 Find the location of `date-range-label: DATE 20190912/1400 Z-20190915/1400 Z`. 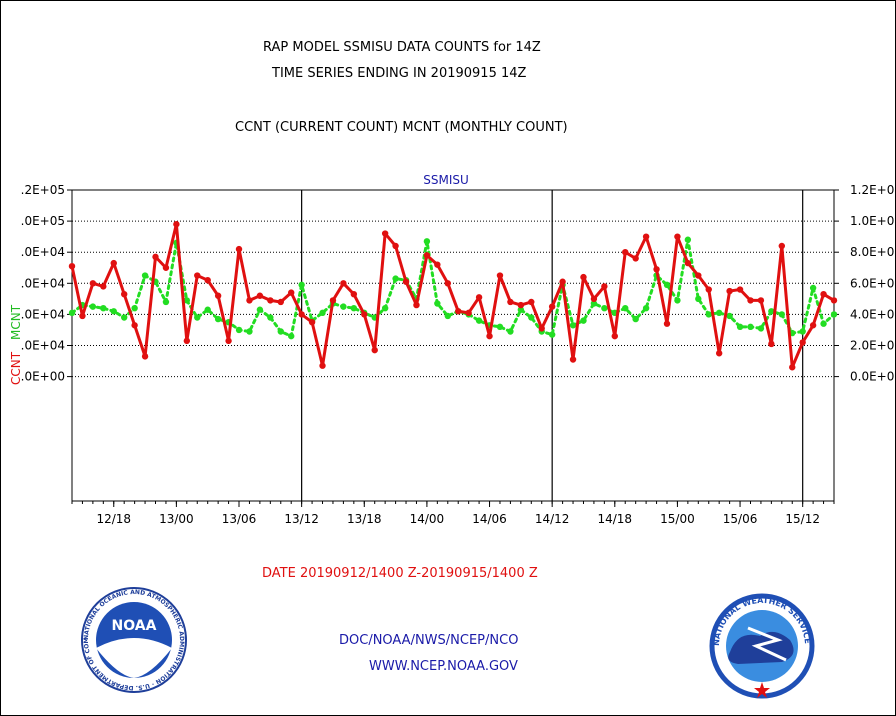

date-range-label: DATE 20190912/1400 Z-20190915/1400 Z is located at coordinates (400, 573).